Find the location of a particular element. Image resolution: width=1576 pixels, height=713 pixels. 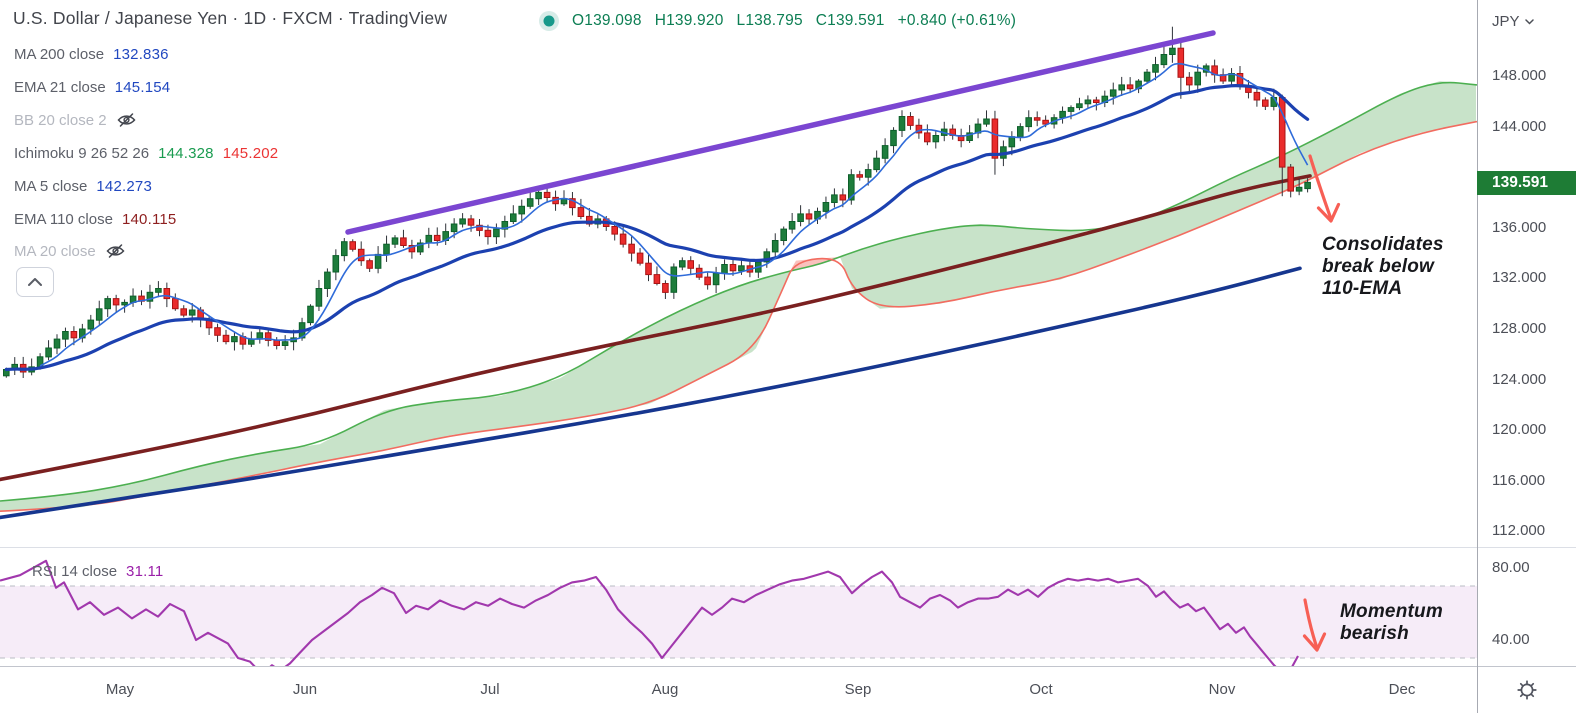

indicator-label: MA 200 close is located at coordinates (59, 54).